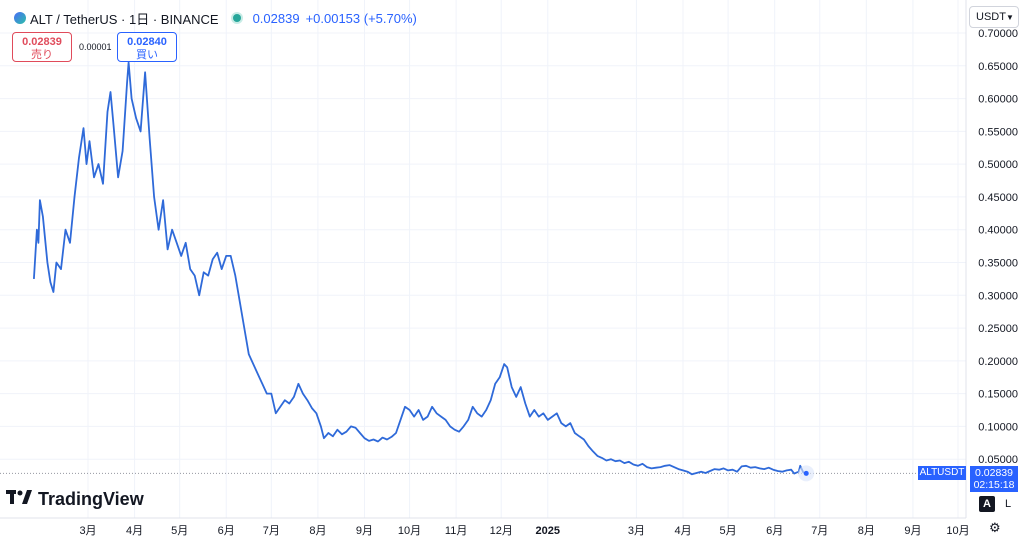 This screenshot has height=540, width=1024. What do you see at coordinates (998, 231) in the screenshot?
I see `y-tick-label: 0.40000` at bounding box center [998, 231].